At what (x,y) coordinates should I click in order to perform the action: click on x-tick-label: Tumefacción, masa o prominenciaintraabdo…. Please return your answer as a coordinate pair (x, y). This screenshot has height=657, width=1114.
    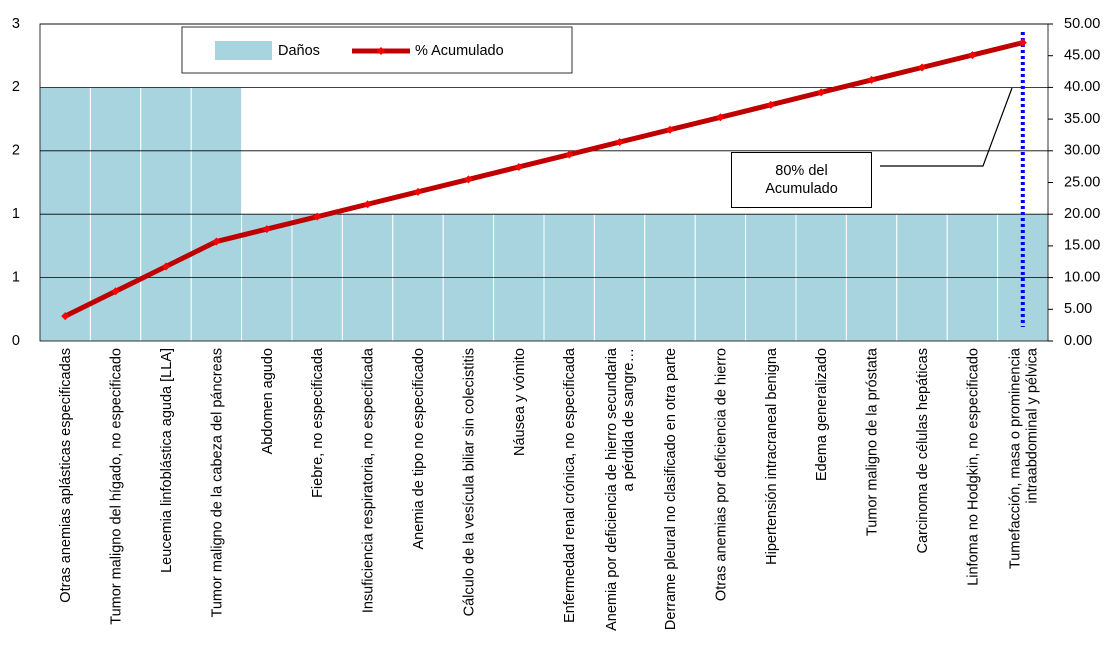
    Looking at the image, I should click on (1023, 458).